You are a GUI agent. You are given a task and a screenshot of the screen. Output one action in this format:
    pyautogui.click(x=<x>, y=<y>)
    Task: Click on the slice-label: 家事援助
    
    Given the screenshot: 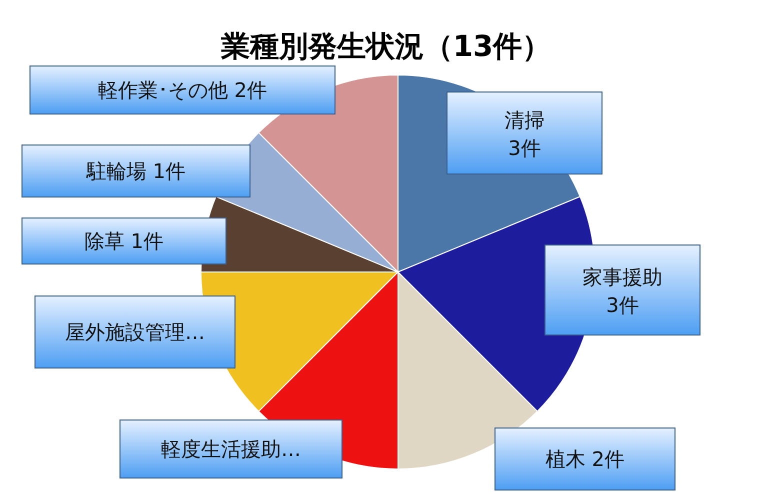 What is the action you would take?
    pyautogui.click(x=622, y=277)
    